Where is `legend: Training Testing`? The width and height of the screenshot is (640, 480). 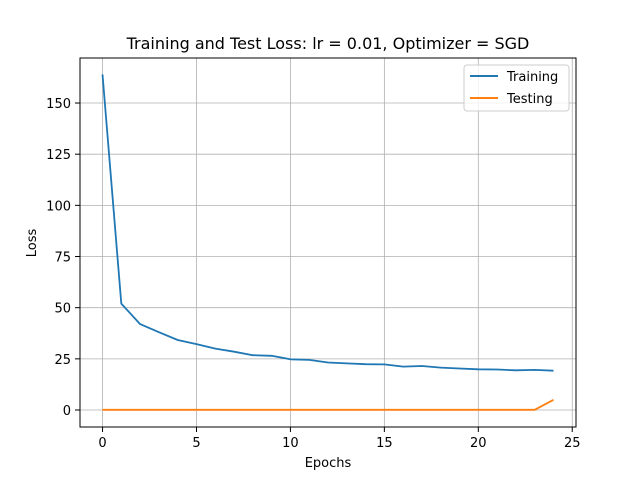 legend: Training Testing is located at coordinates (516, 88).